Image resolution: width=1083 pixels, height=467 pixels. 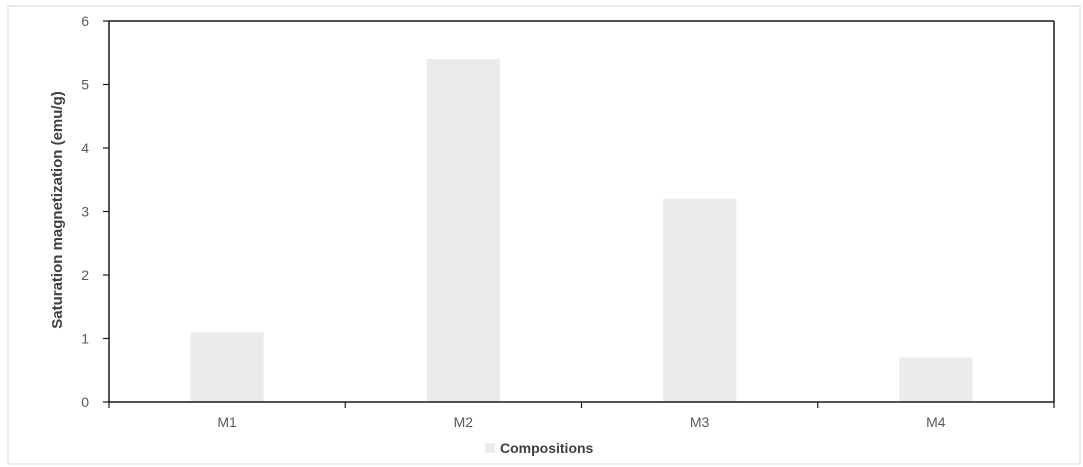 I want to click on y-tick-label: 5, so click(x=85, y=85).